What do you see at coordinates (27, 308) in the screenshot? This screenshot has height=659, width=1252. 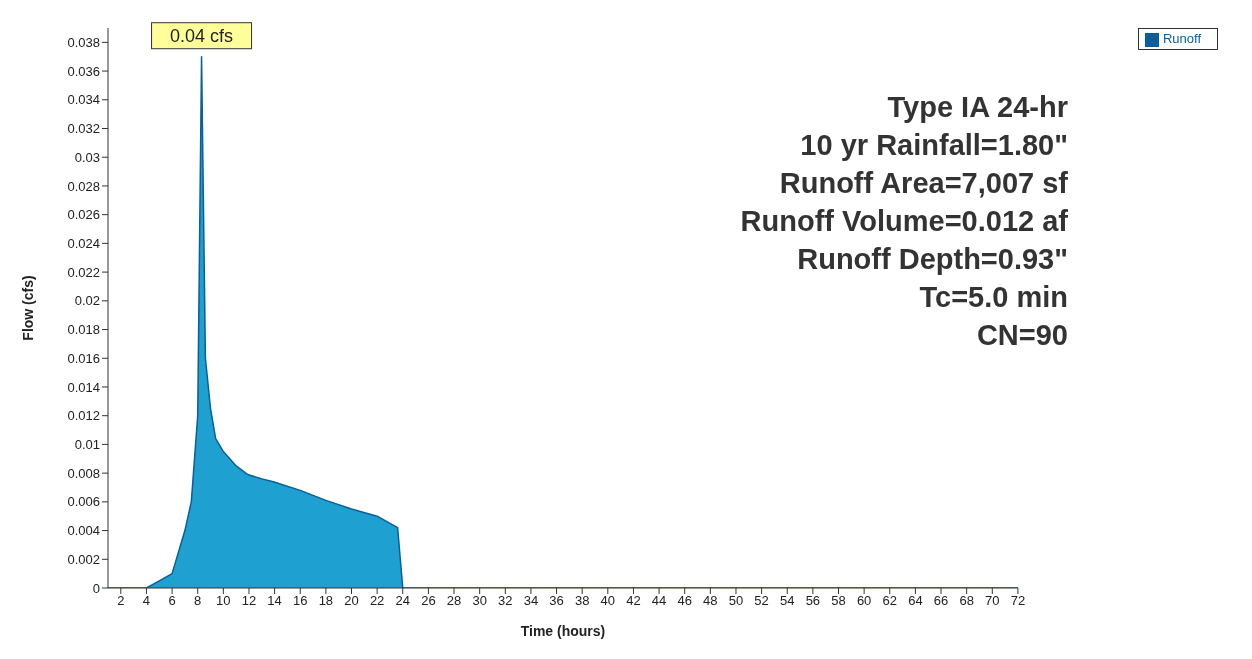 I see `y-axis-title: Flow (cfs)` at bounding box center [27, 308].